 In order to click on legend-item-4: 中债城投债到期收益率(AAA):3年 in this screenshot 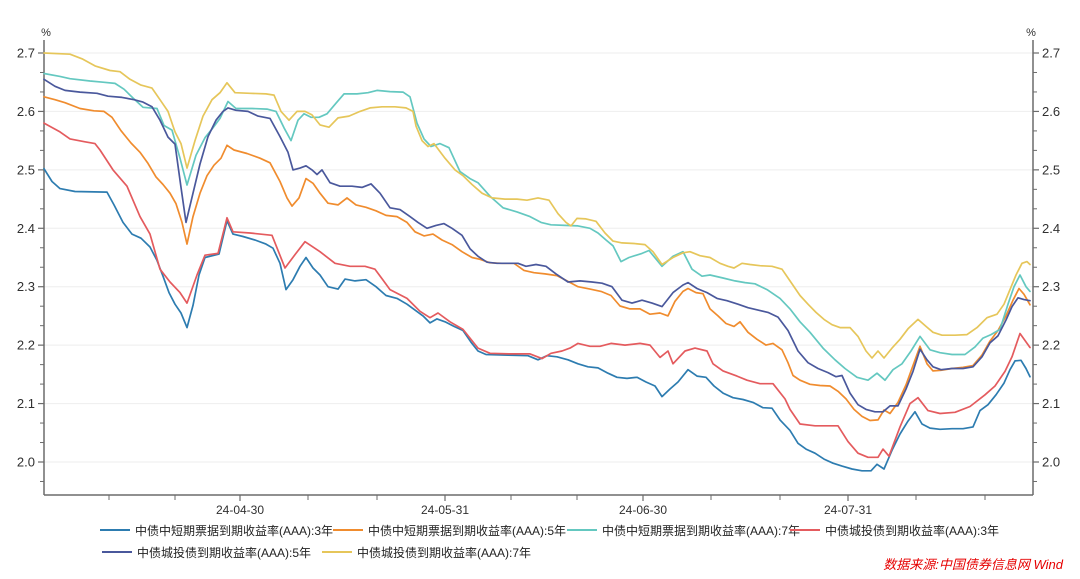, I will do `click(894, 530)`.